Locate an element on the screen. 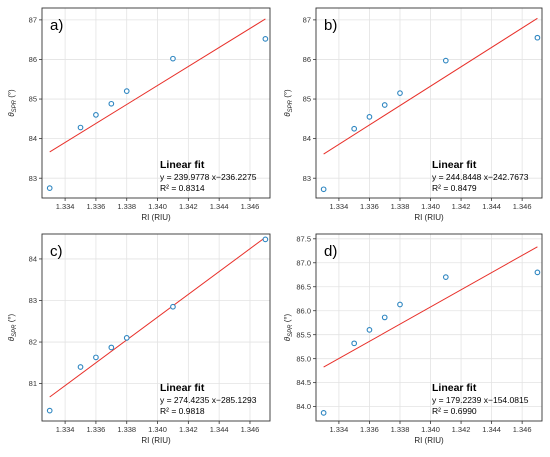  y-tick-label: 87.0 is located at coordinates (303, 262).